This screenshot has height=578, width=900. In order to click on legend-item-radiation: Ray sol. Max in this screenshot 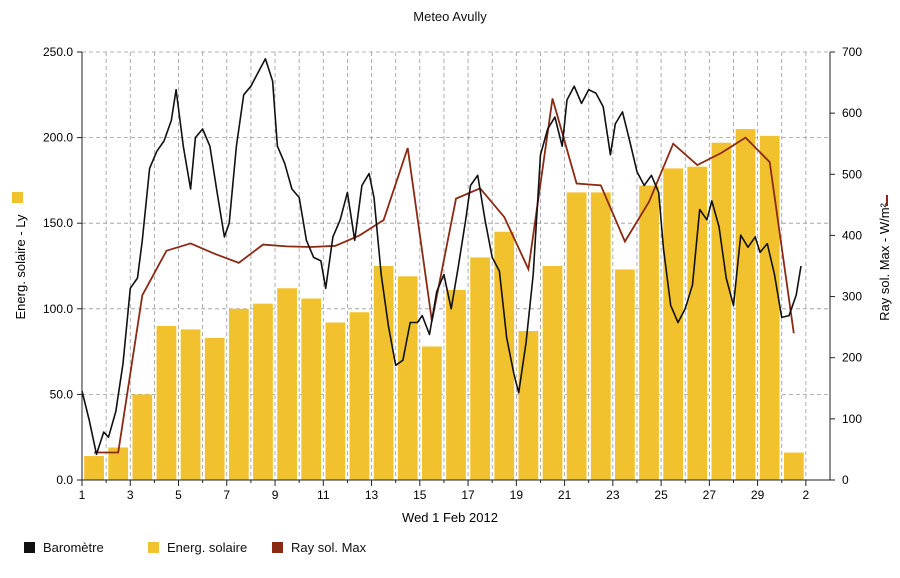, I will do `click(319, 547)`.